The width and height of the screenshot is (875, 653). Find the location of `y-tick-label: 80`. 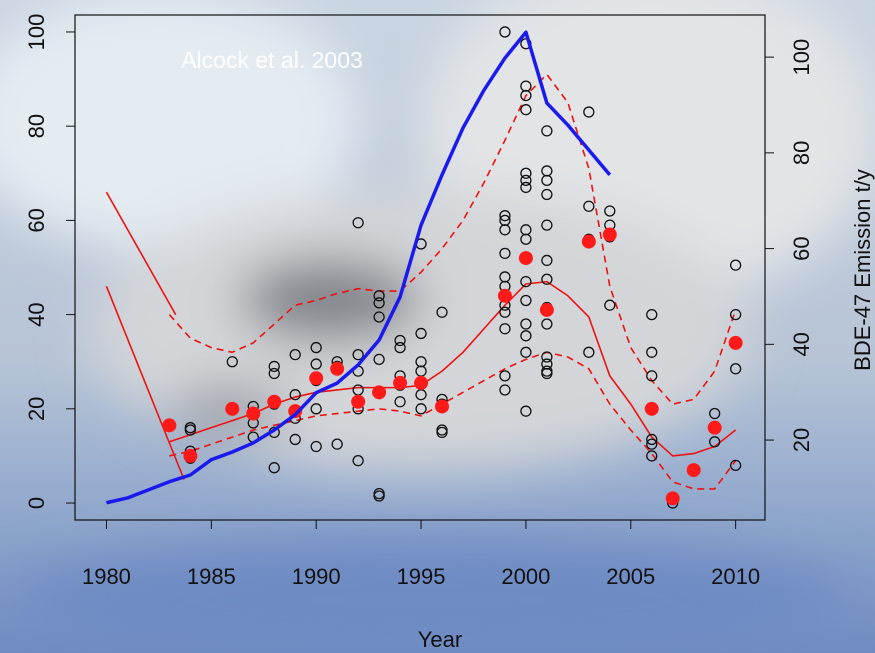

y-tick-label: 80 is located at coordinates (36, 126).